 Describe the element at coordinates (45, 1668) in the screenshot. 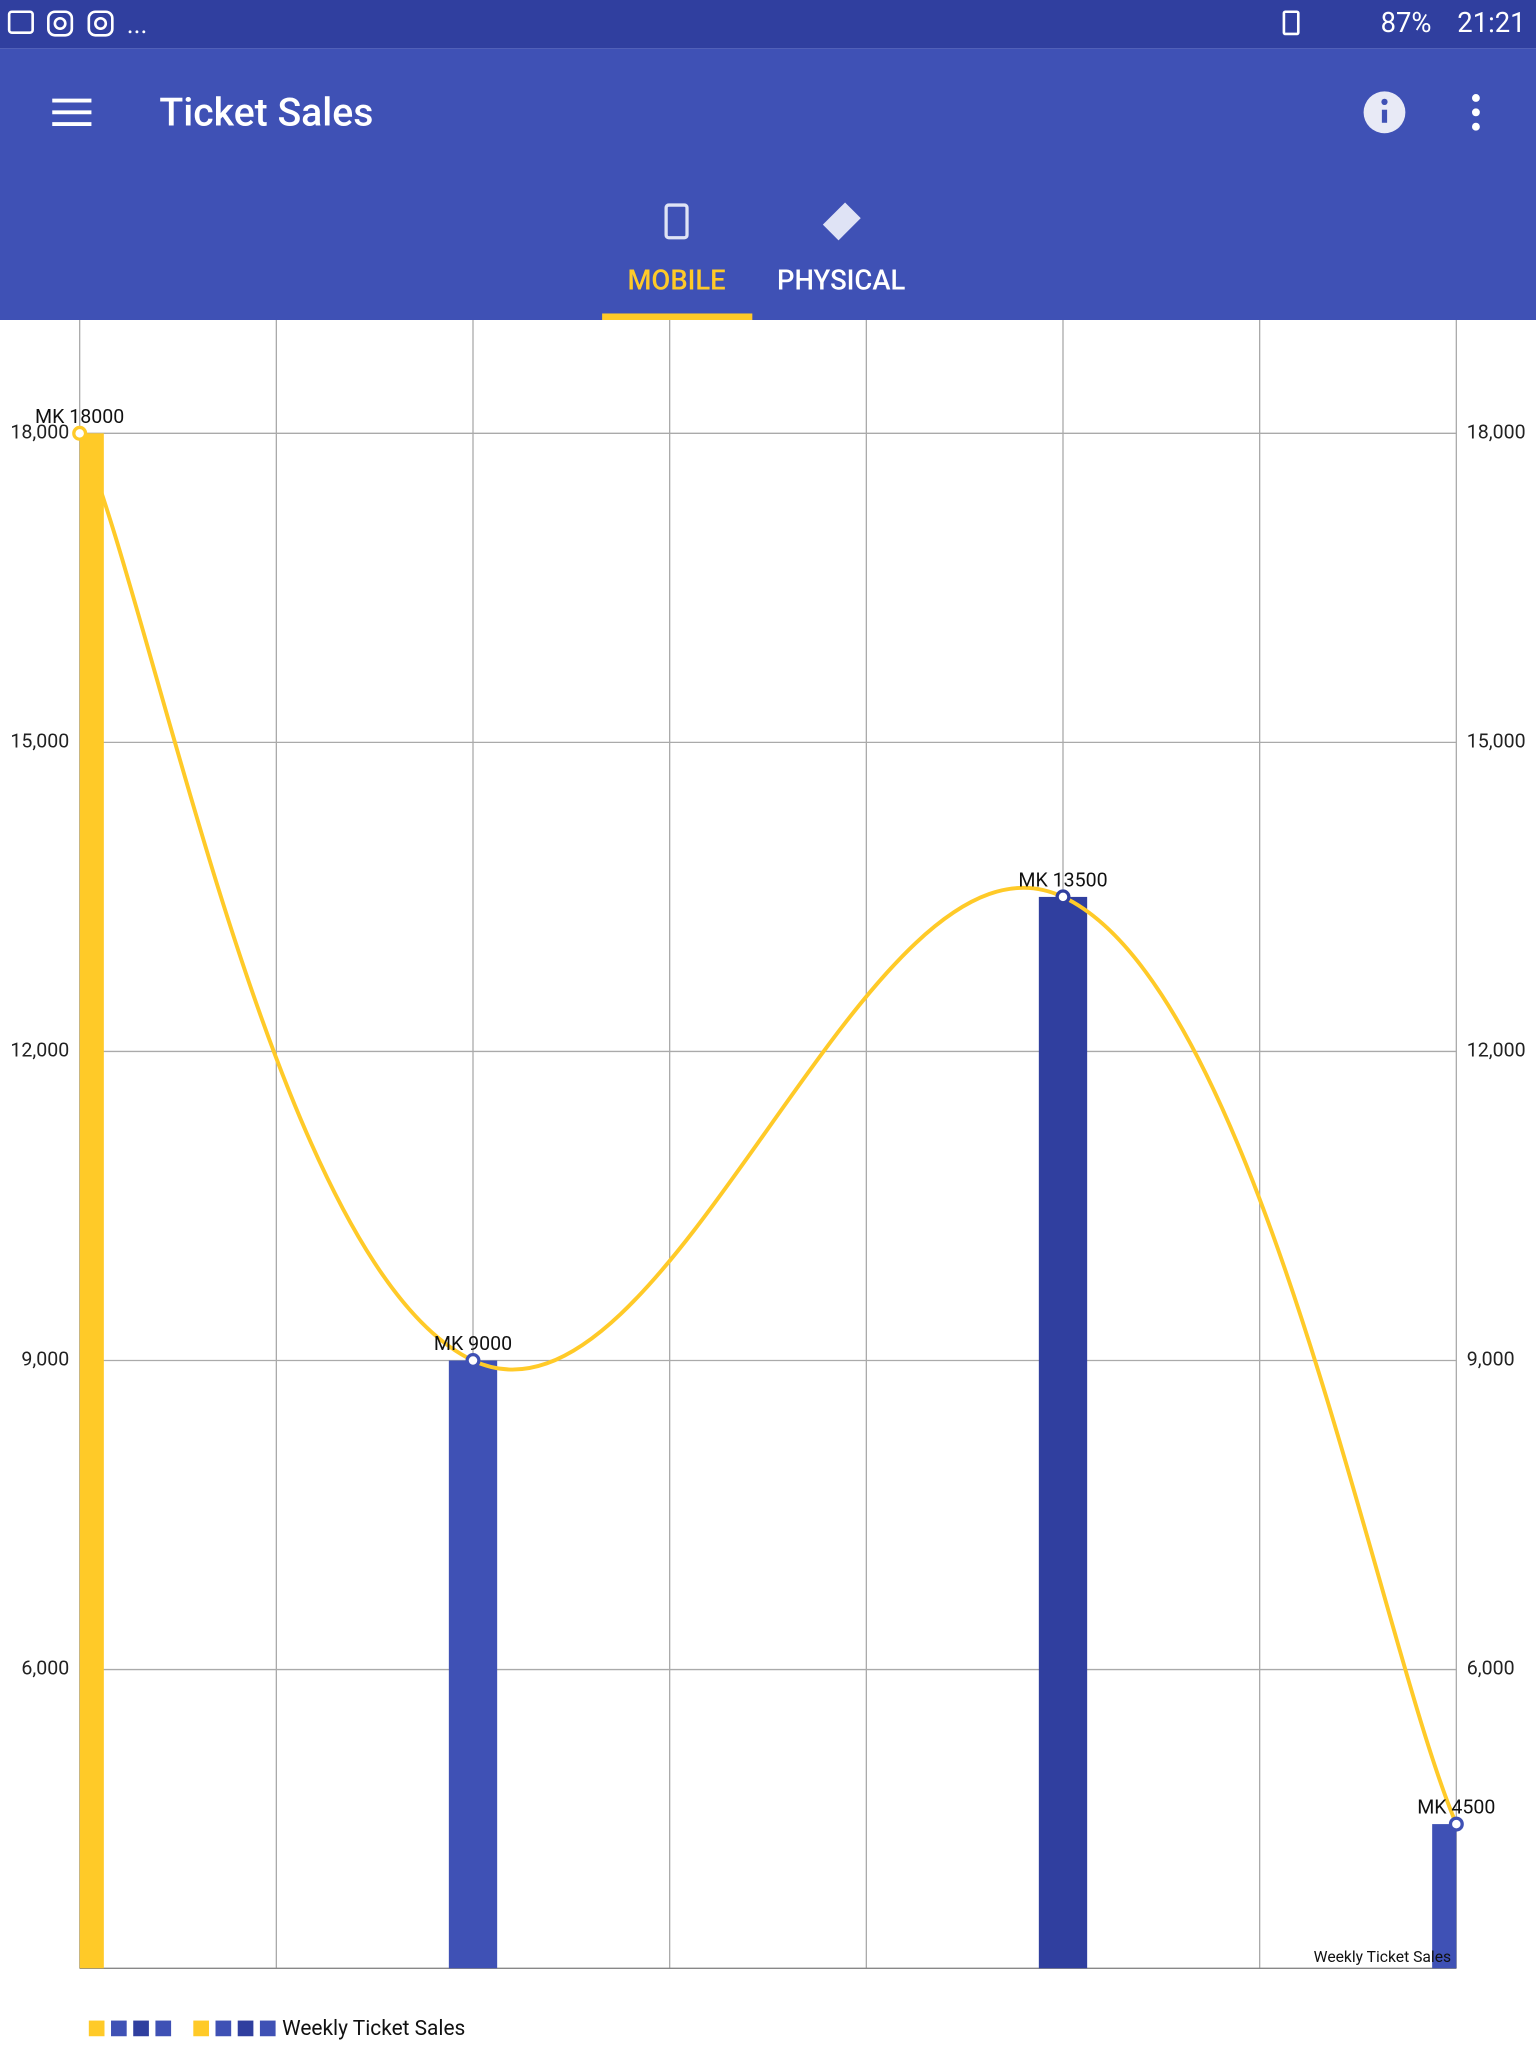

I see `y-tick-label: 6,000` at that location.